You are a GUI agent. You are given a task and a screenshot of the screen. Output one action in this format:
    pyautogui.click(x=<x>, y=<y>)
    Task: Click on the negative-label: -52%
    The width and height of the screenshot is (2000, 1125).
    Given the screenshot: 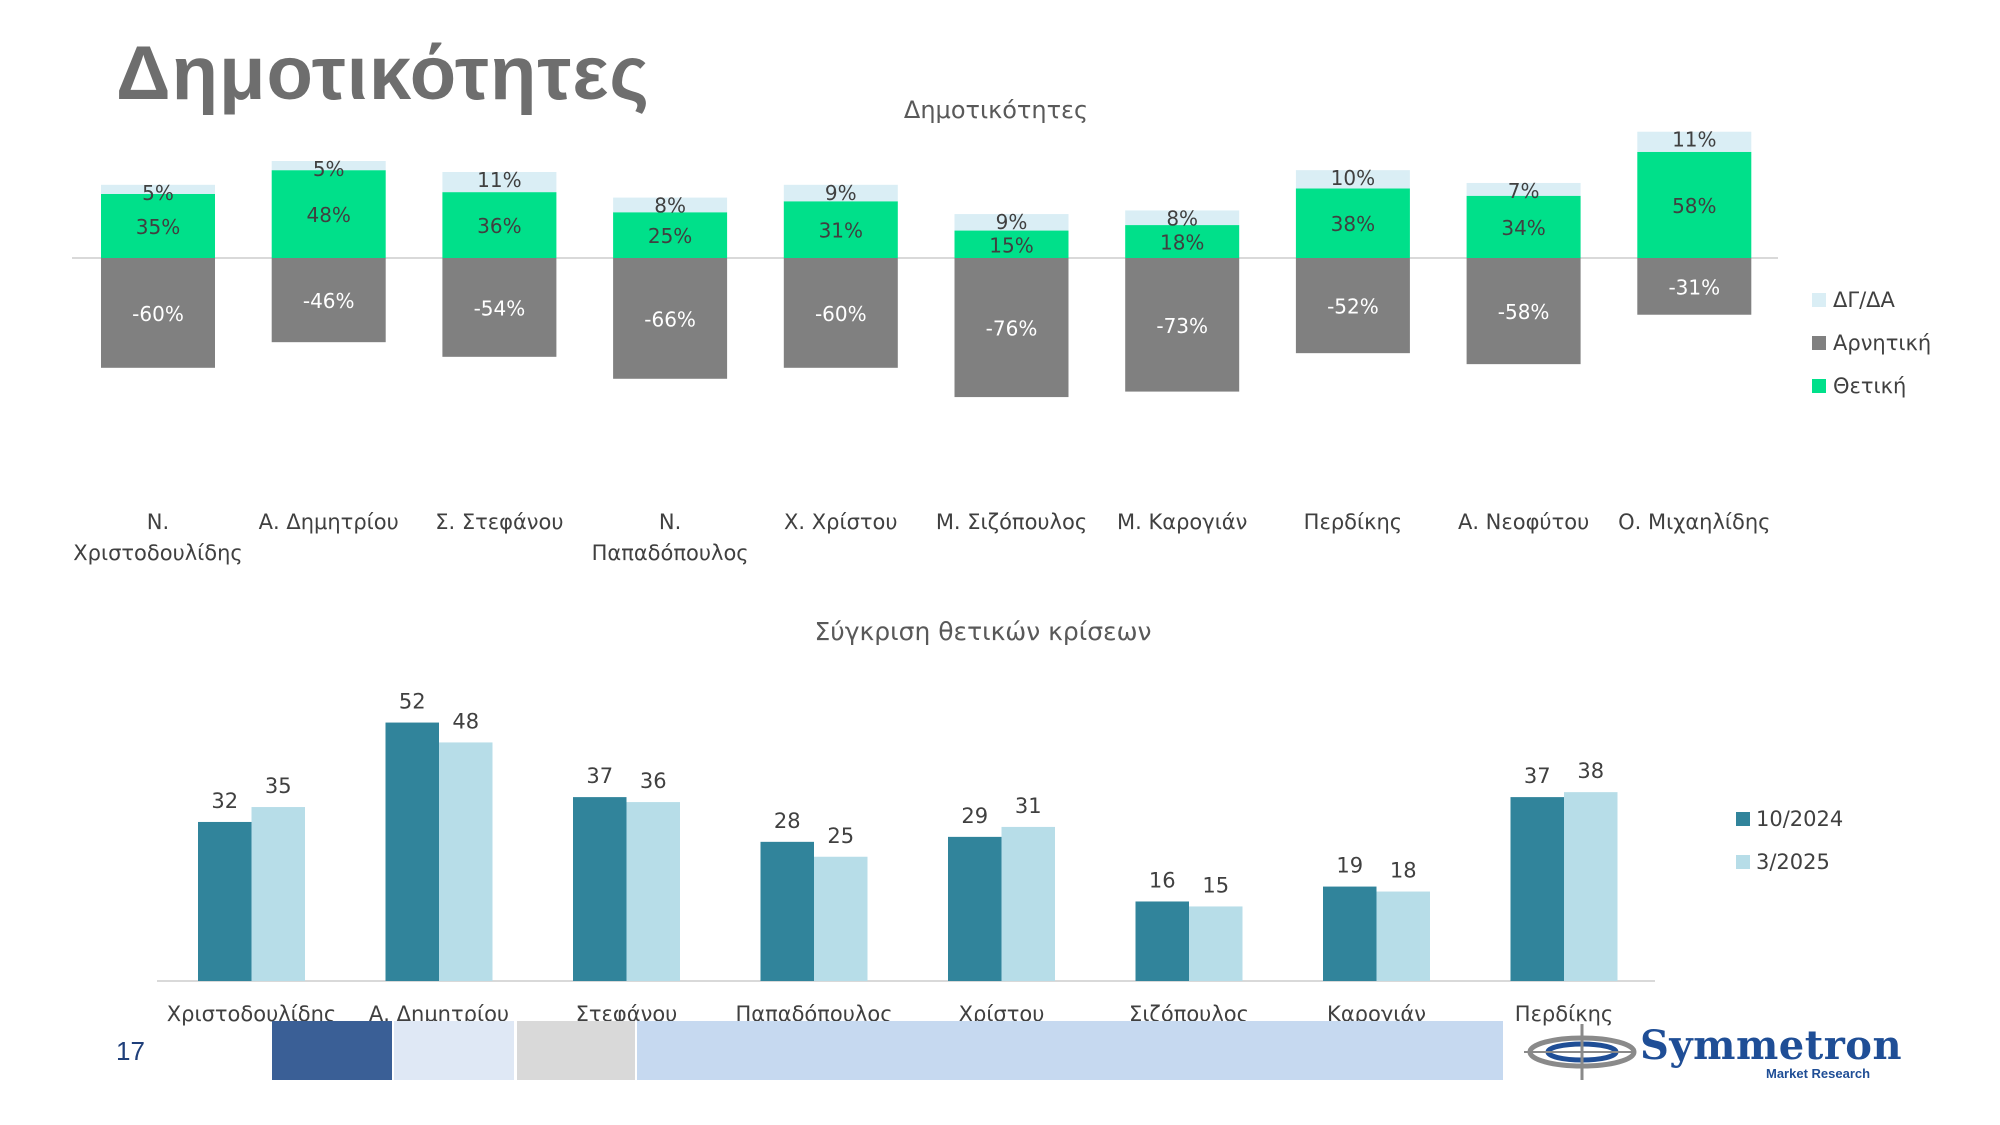 What is the action you would take?
    pyautogui.click(x=1353, y=307)
    